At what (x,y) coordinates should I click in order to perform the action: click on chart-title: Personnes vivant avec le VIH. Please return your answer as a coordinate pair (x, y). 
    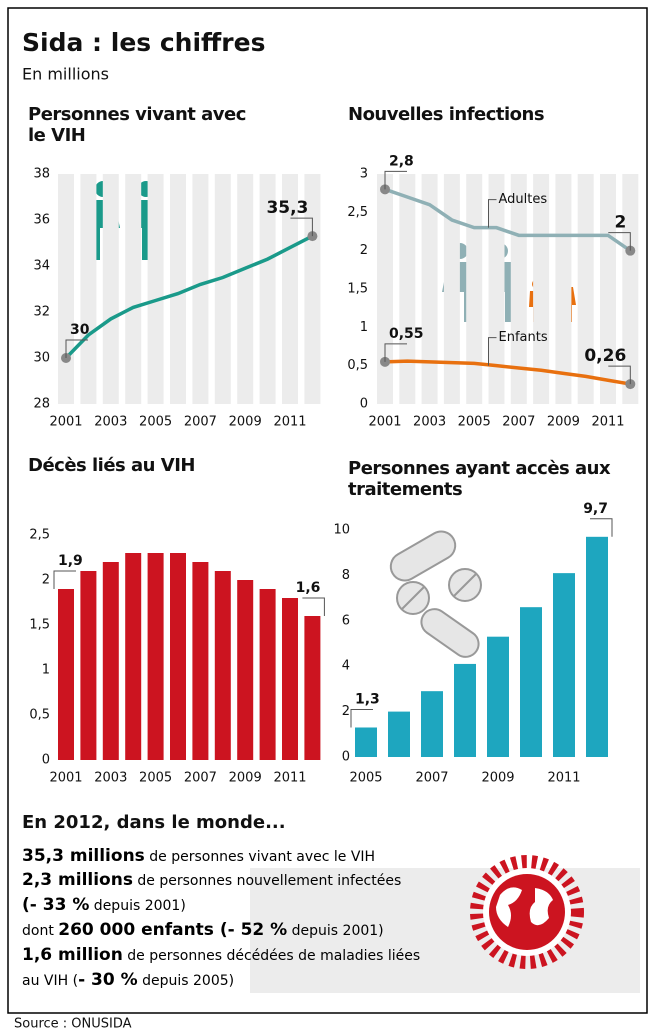
    Looking at the image, I should click on (137, 125).